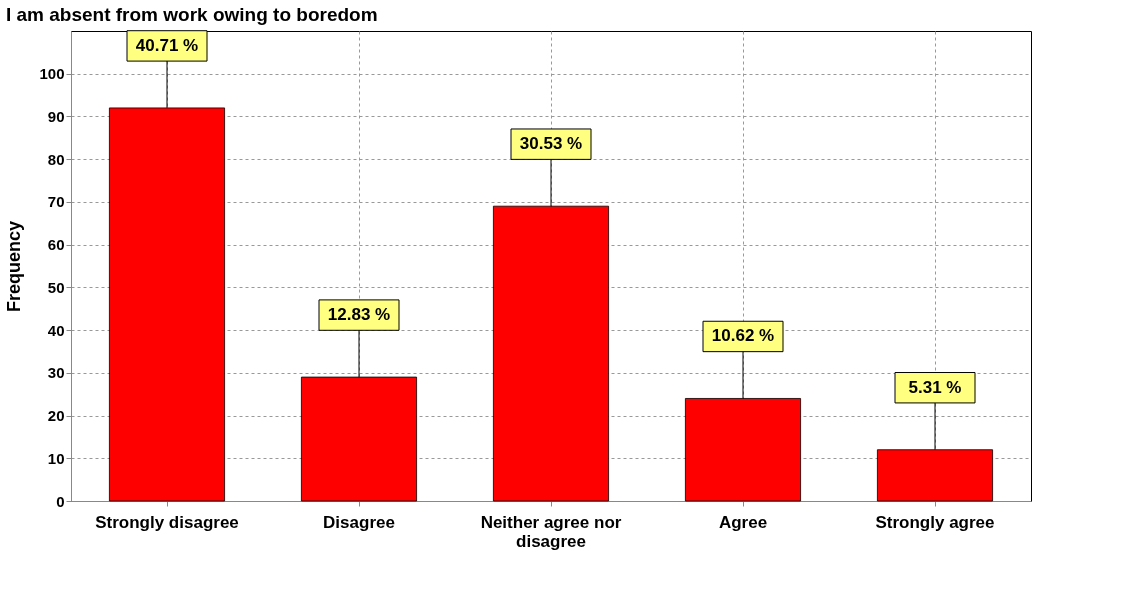 The height and width of the screenshot is (615, 1136). Describe the element at coordinates (743, 336) in the screenshot. I see `annotation: 10.62 %` at that location.